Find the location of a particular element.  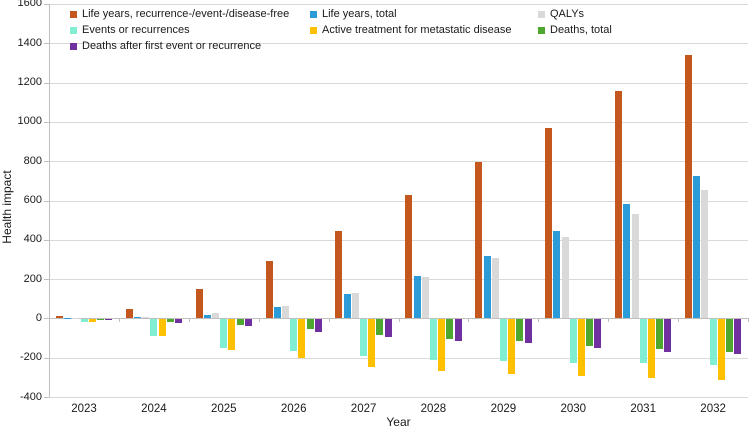

bar-2032-s2 is located at coordinates (705, 254).